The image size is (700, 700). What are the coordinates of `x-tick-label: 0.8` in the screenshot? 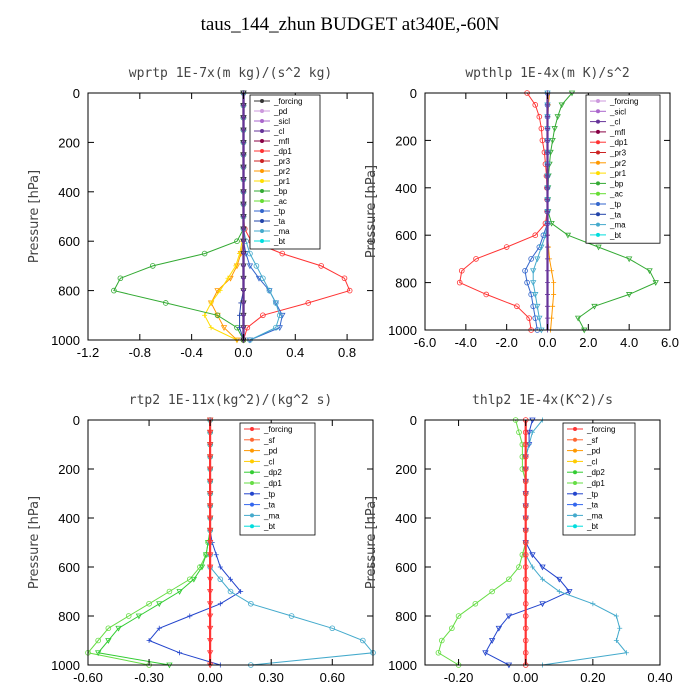 It's located at (347, 352).